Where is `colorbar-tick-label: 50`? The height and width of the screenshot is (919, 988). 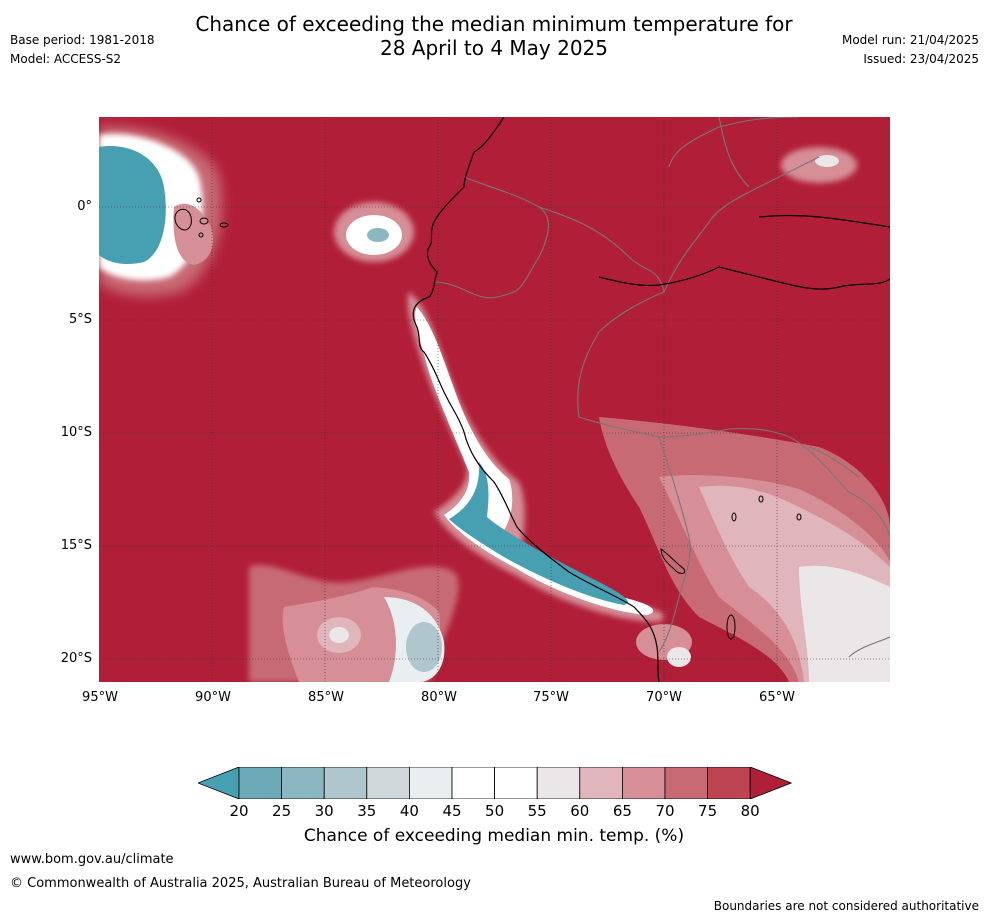 colorbar-tick-label: 50 is located at coordinates (495, 811).